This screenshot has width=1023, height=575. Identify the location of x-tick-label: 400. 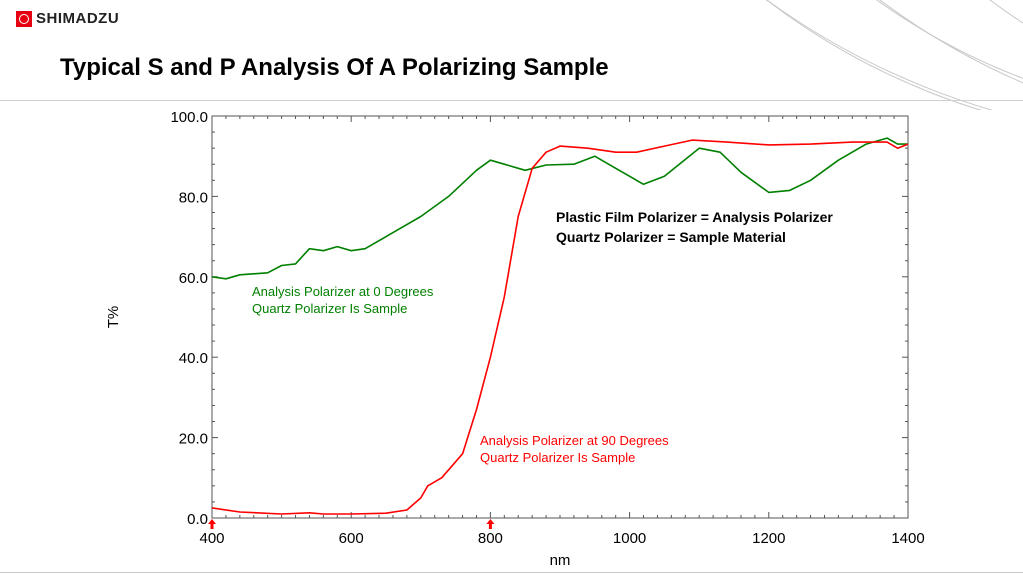
(211, 538).